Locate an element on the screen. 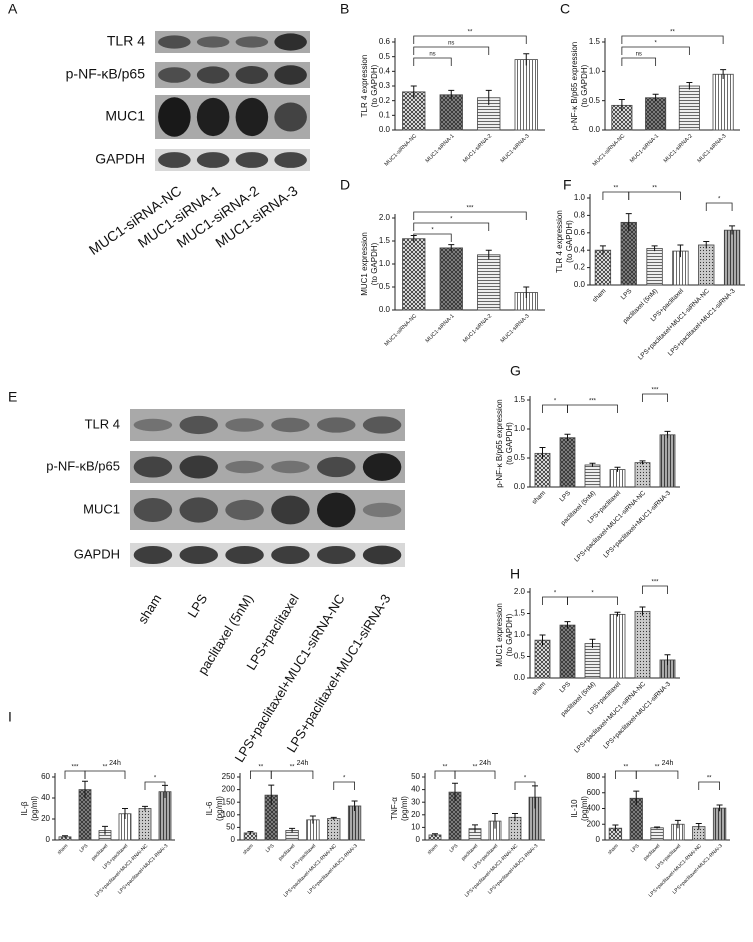  panel-label: B is located at coordinates (344, 9).